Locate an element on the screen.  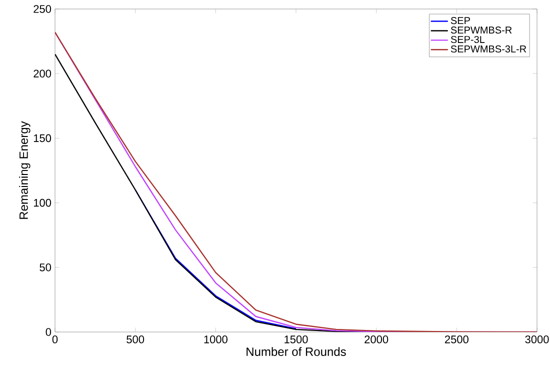
y-tick-label: 50 is located at coordinates (46, 268).